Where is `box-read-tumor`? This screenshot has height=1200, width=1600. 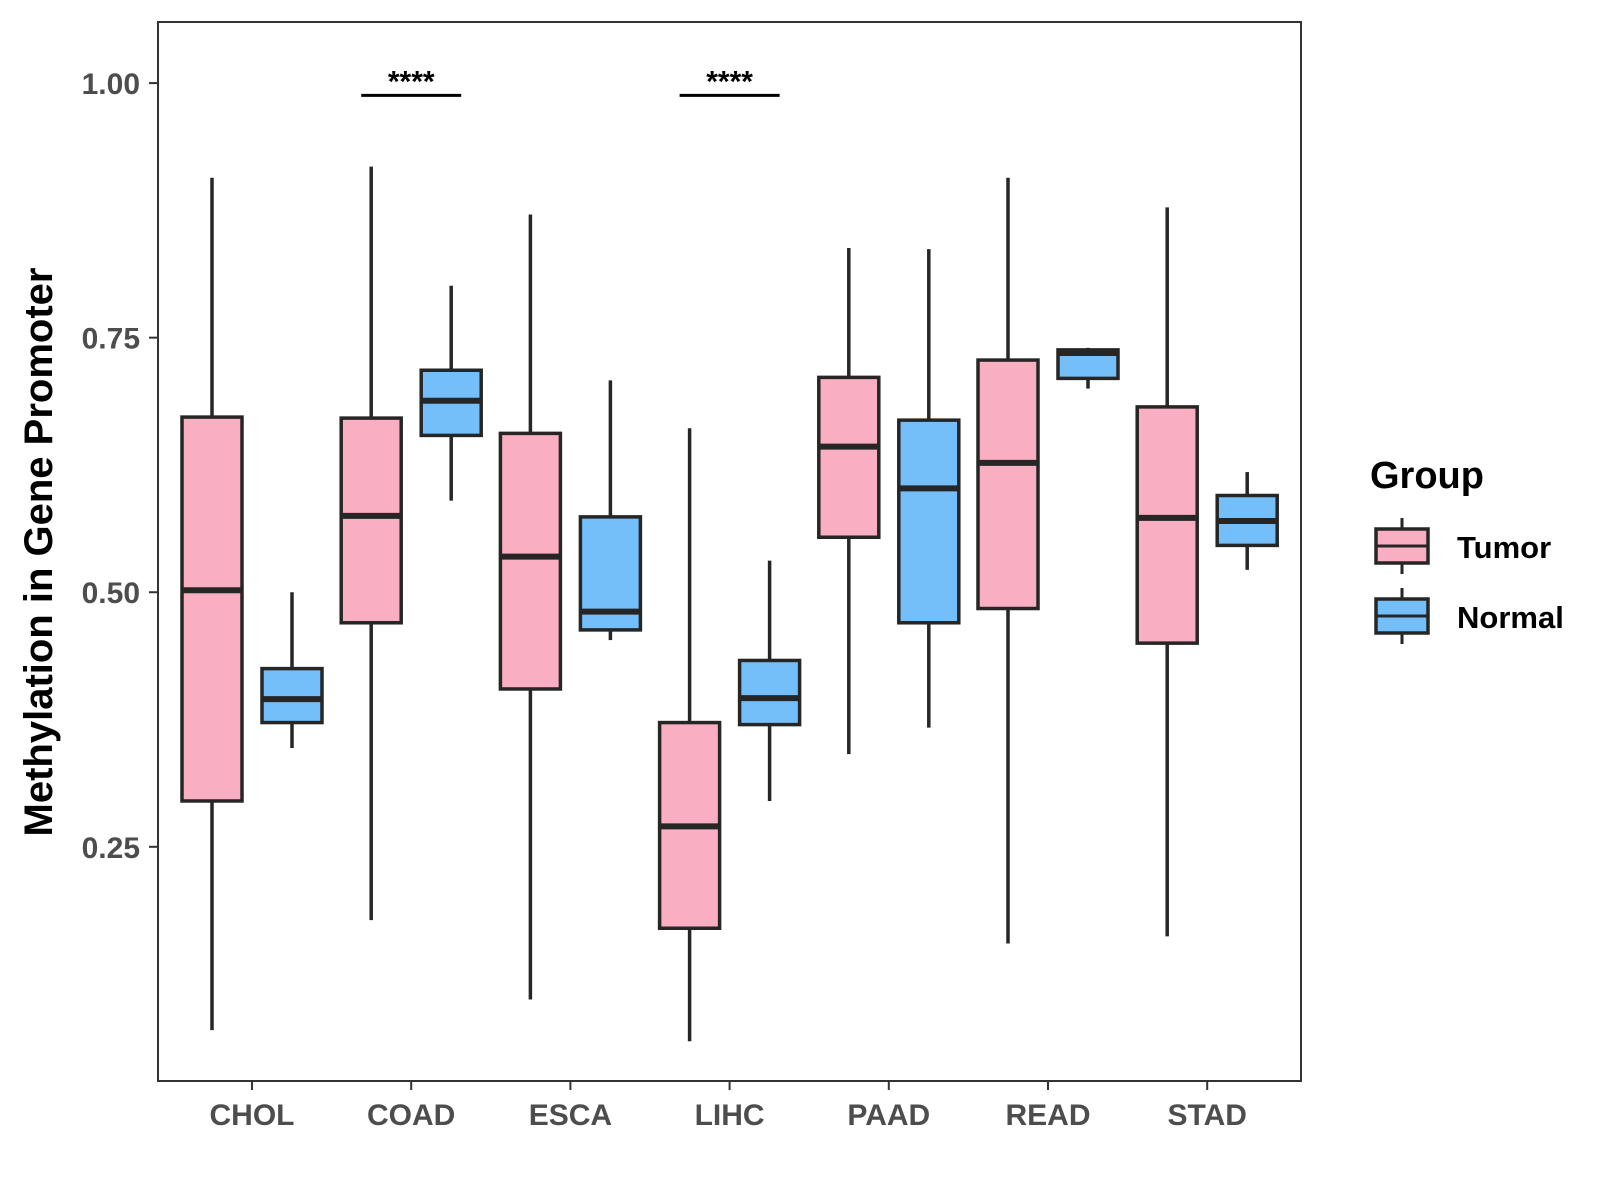 box-read-tumor is located at coordinates (1008, 560).